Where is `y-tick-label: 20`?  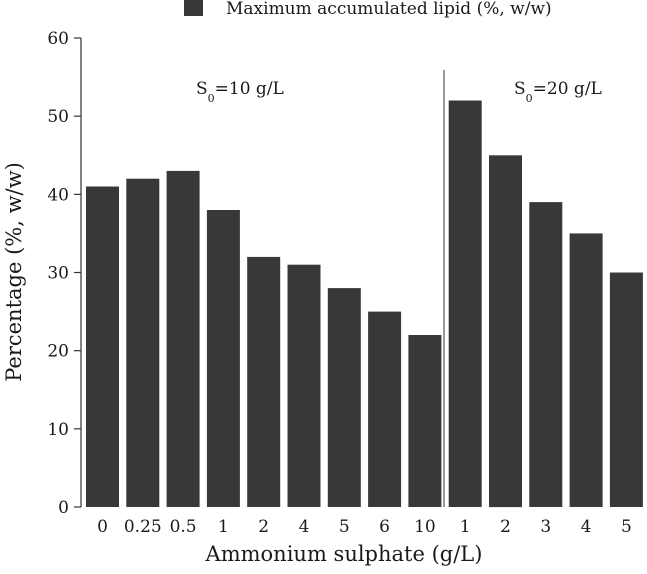
y-tick-label: 20 is located at coordinates (58, 352).